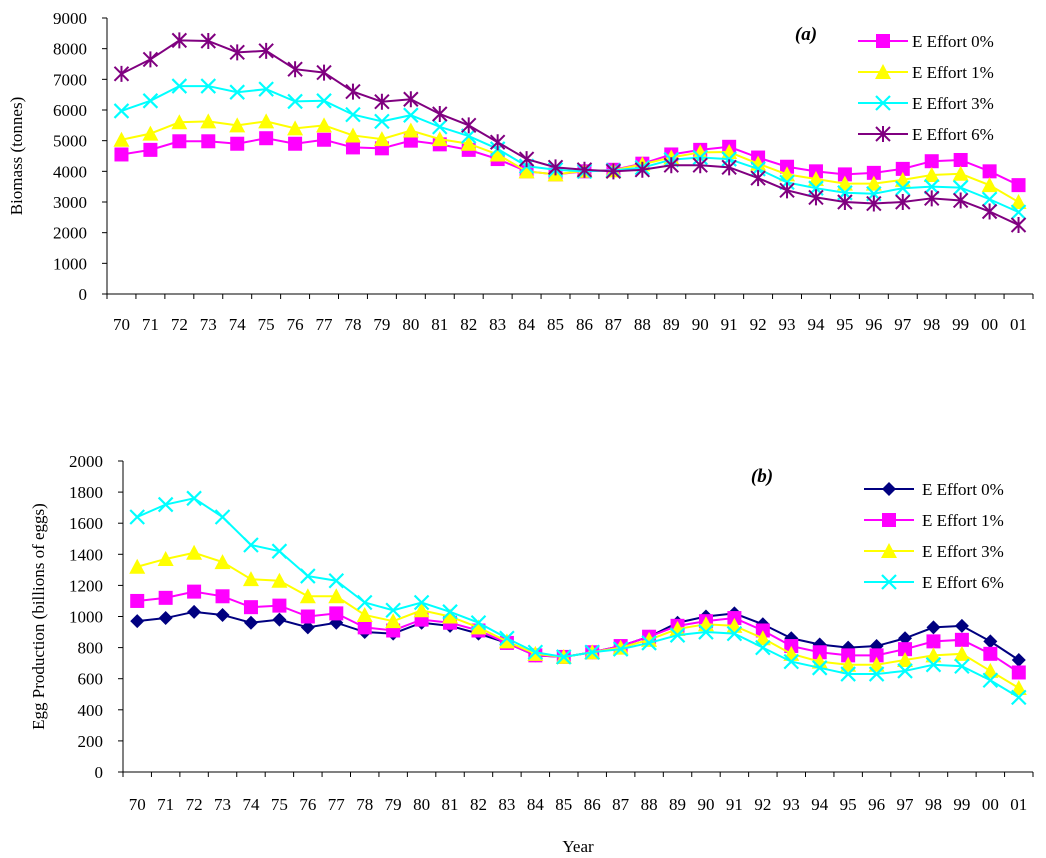 This screenshot has width=1046, height=858. Describe the element at coordinates (99, 772) in the screenshot. I see `y-tick-label: 0` at that location.